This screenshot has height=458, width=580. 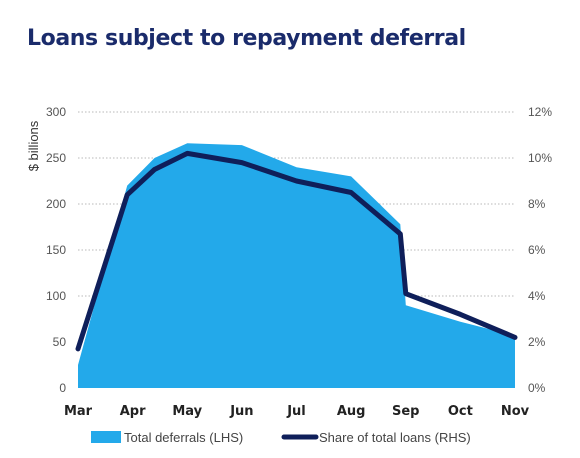 What do you see at coordinates (537, 296) in the screenshot?
I see `y-right-tick-label: 4%` at bounding box center [537, 296].